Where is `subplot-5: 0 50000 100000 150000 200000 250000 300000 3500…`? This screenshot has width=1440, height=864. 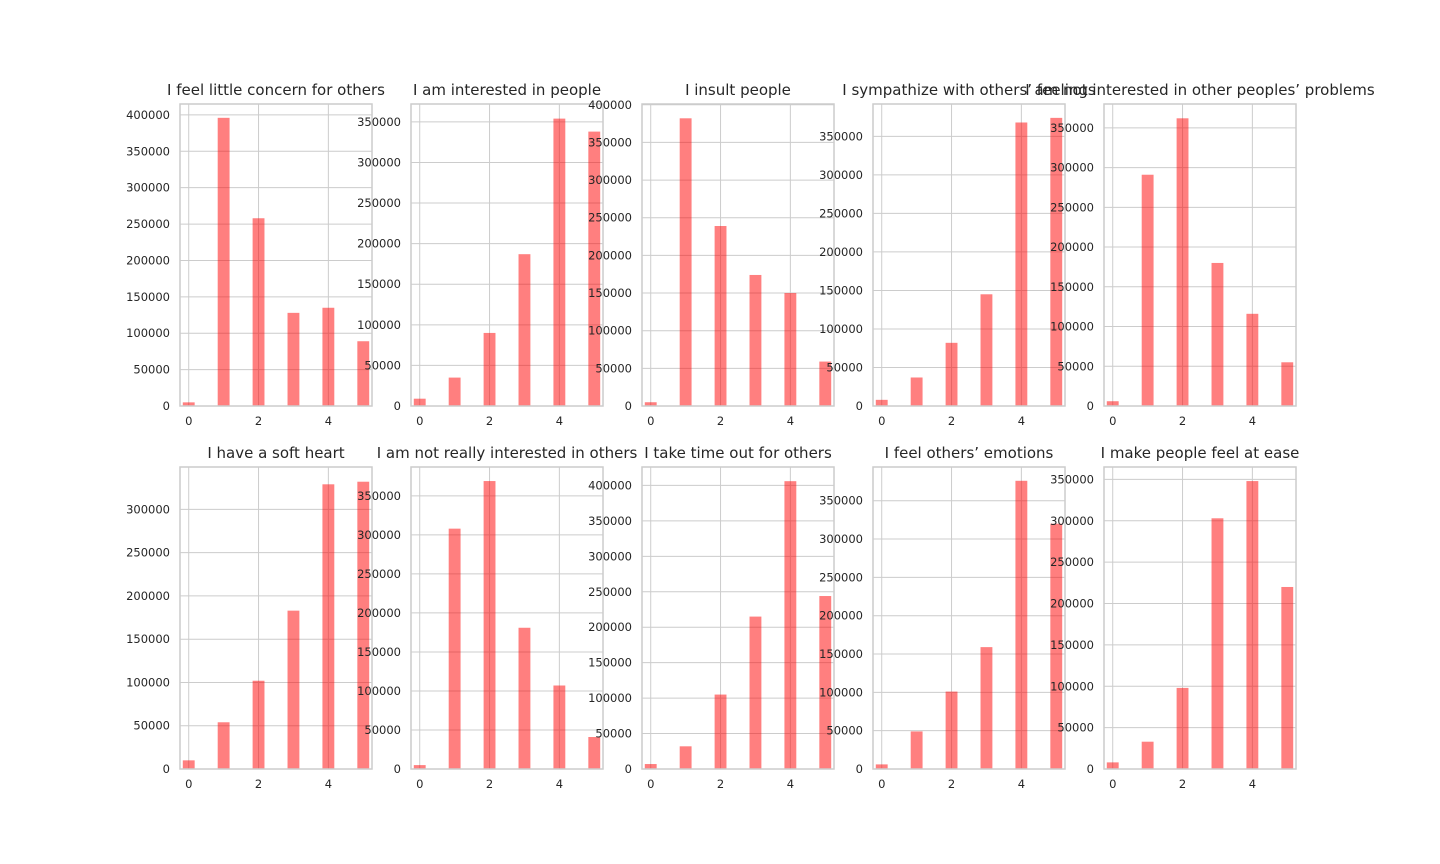
subplot-5: 0 50000 100000 150000 200000 250000 300000 3500… is located at coordinates (1200, 254).